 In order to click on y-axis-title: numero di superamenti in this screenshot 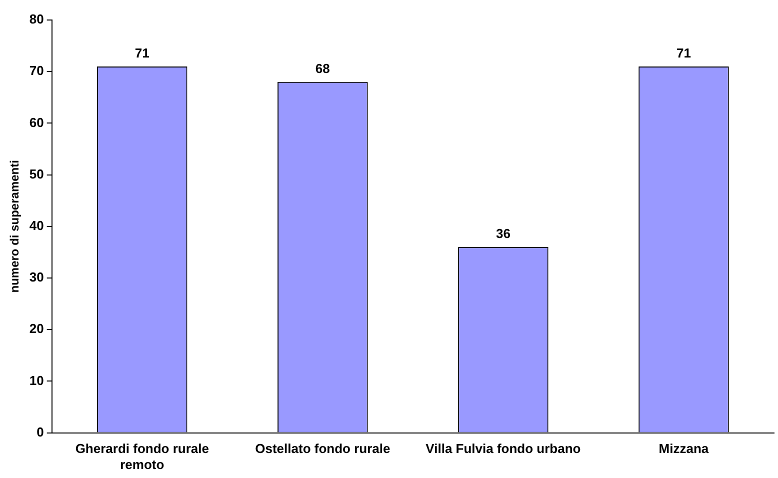, I will do `click(15, 226)`.